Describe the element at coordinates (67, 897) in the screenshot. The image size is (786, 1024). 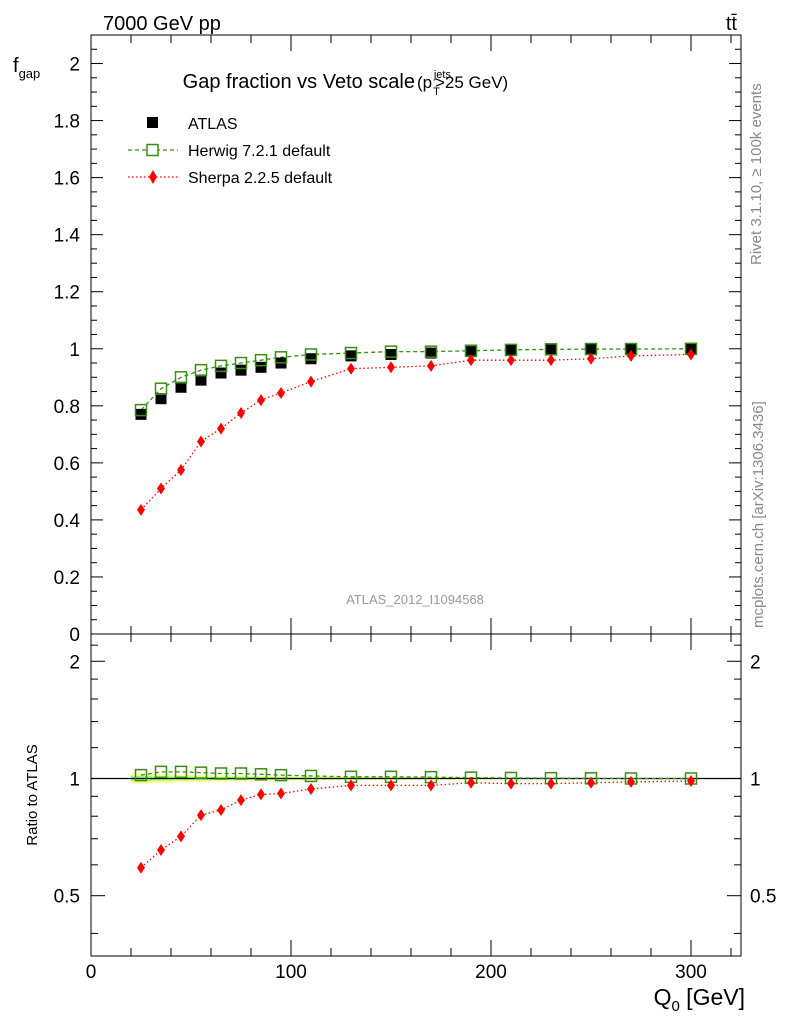
I see `ratio-y-tick-label: 0.5` at that location.